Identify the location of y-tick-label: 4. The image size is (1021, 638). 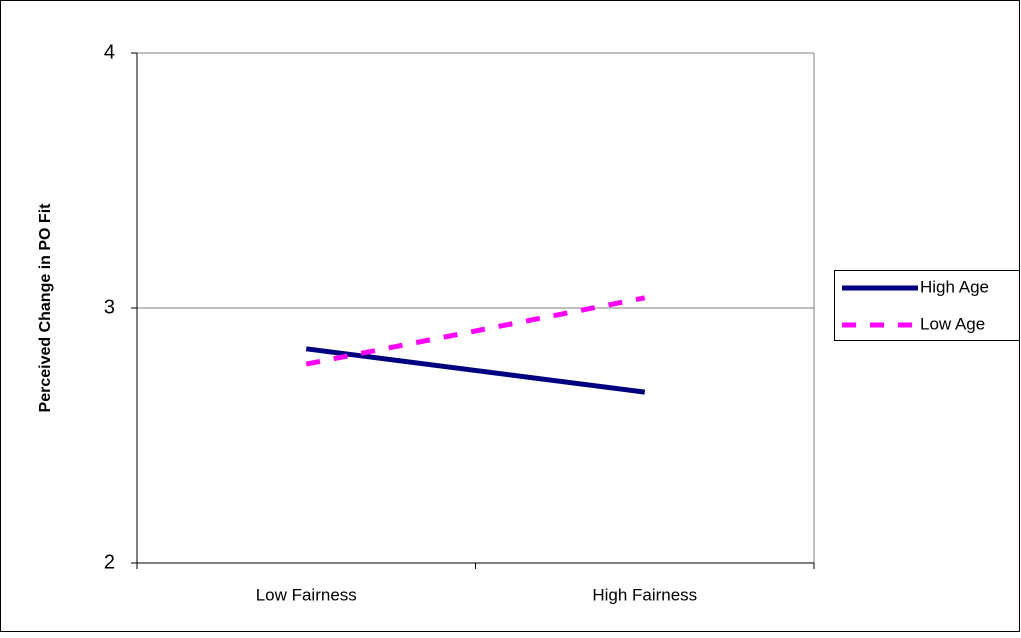
(109, 52).